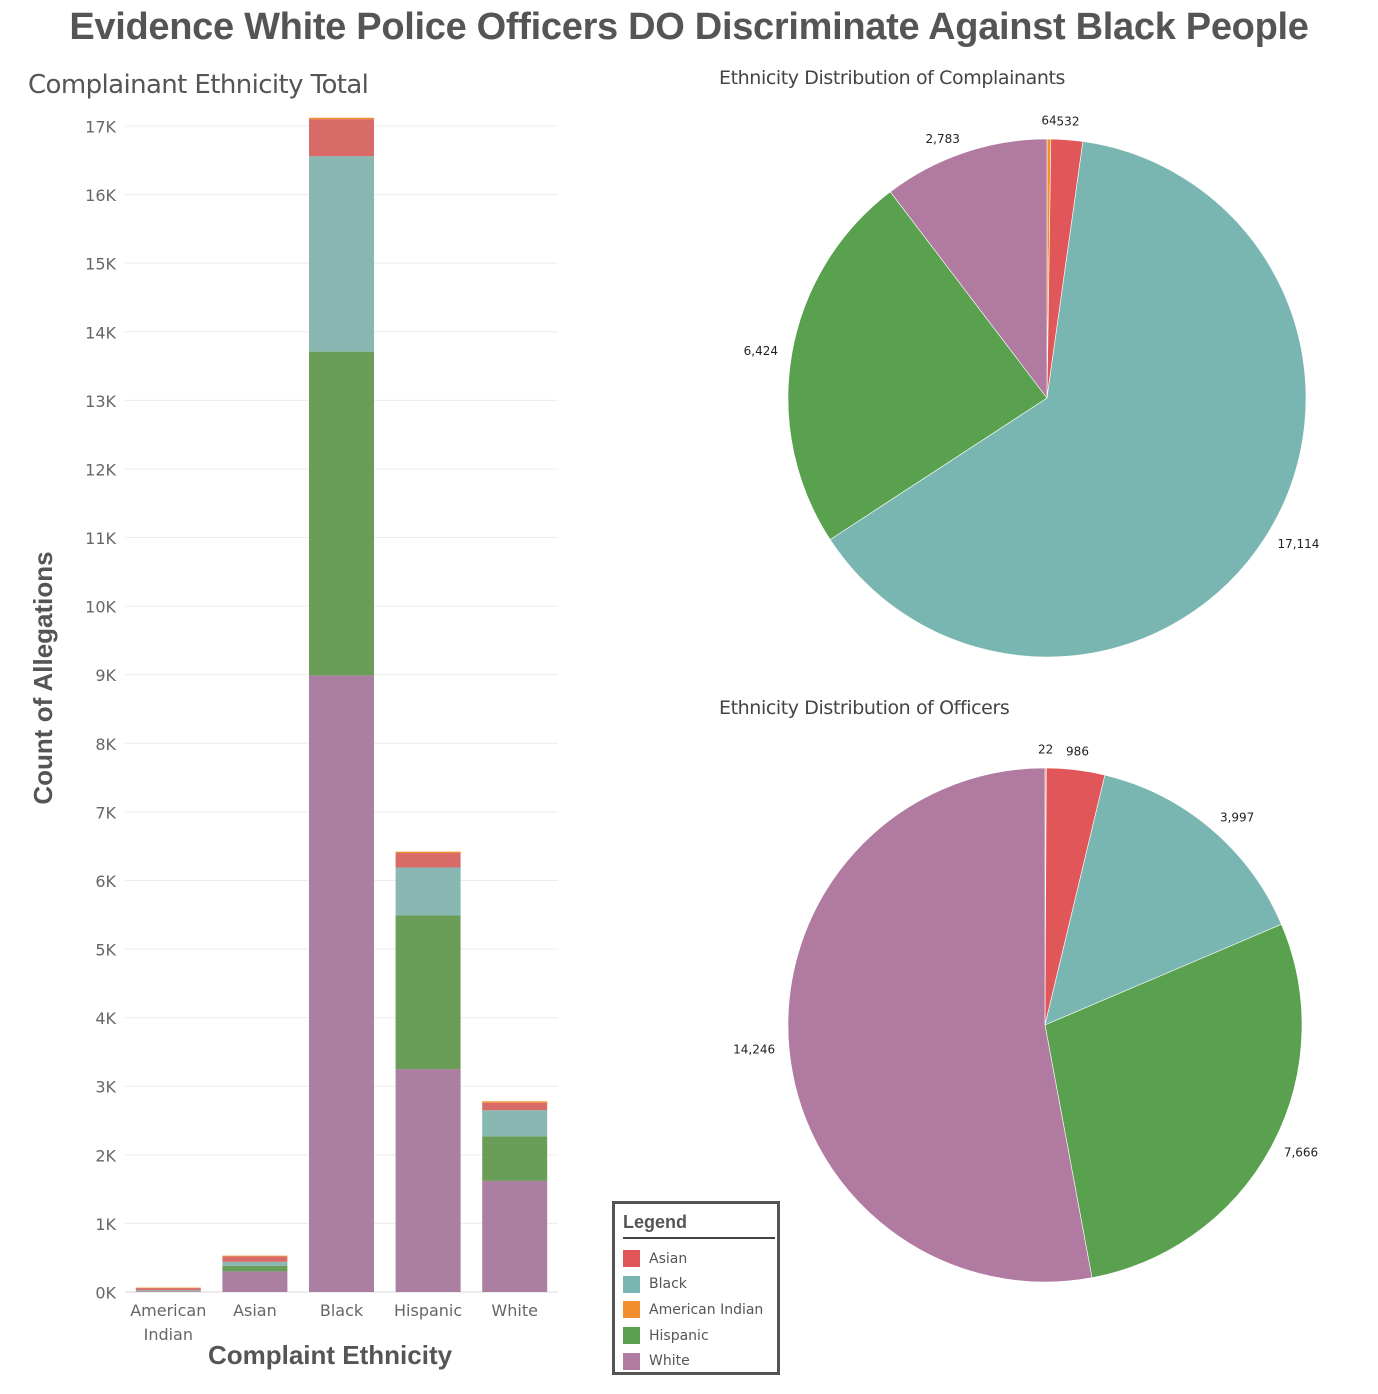 The width and height of the screenshot is (1378, 1394). What do you see at coordinates (168, 1334) in the screenshot?
I see `x-tick-label: Indian` at bounding box center [168, 1334].